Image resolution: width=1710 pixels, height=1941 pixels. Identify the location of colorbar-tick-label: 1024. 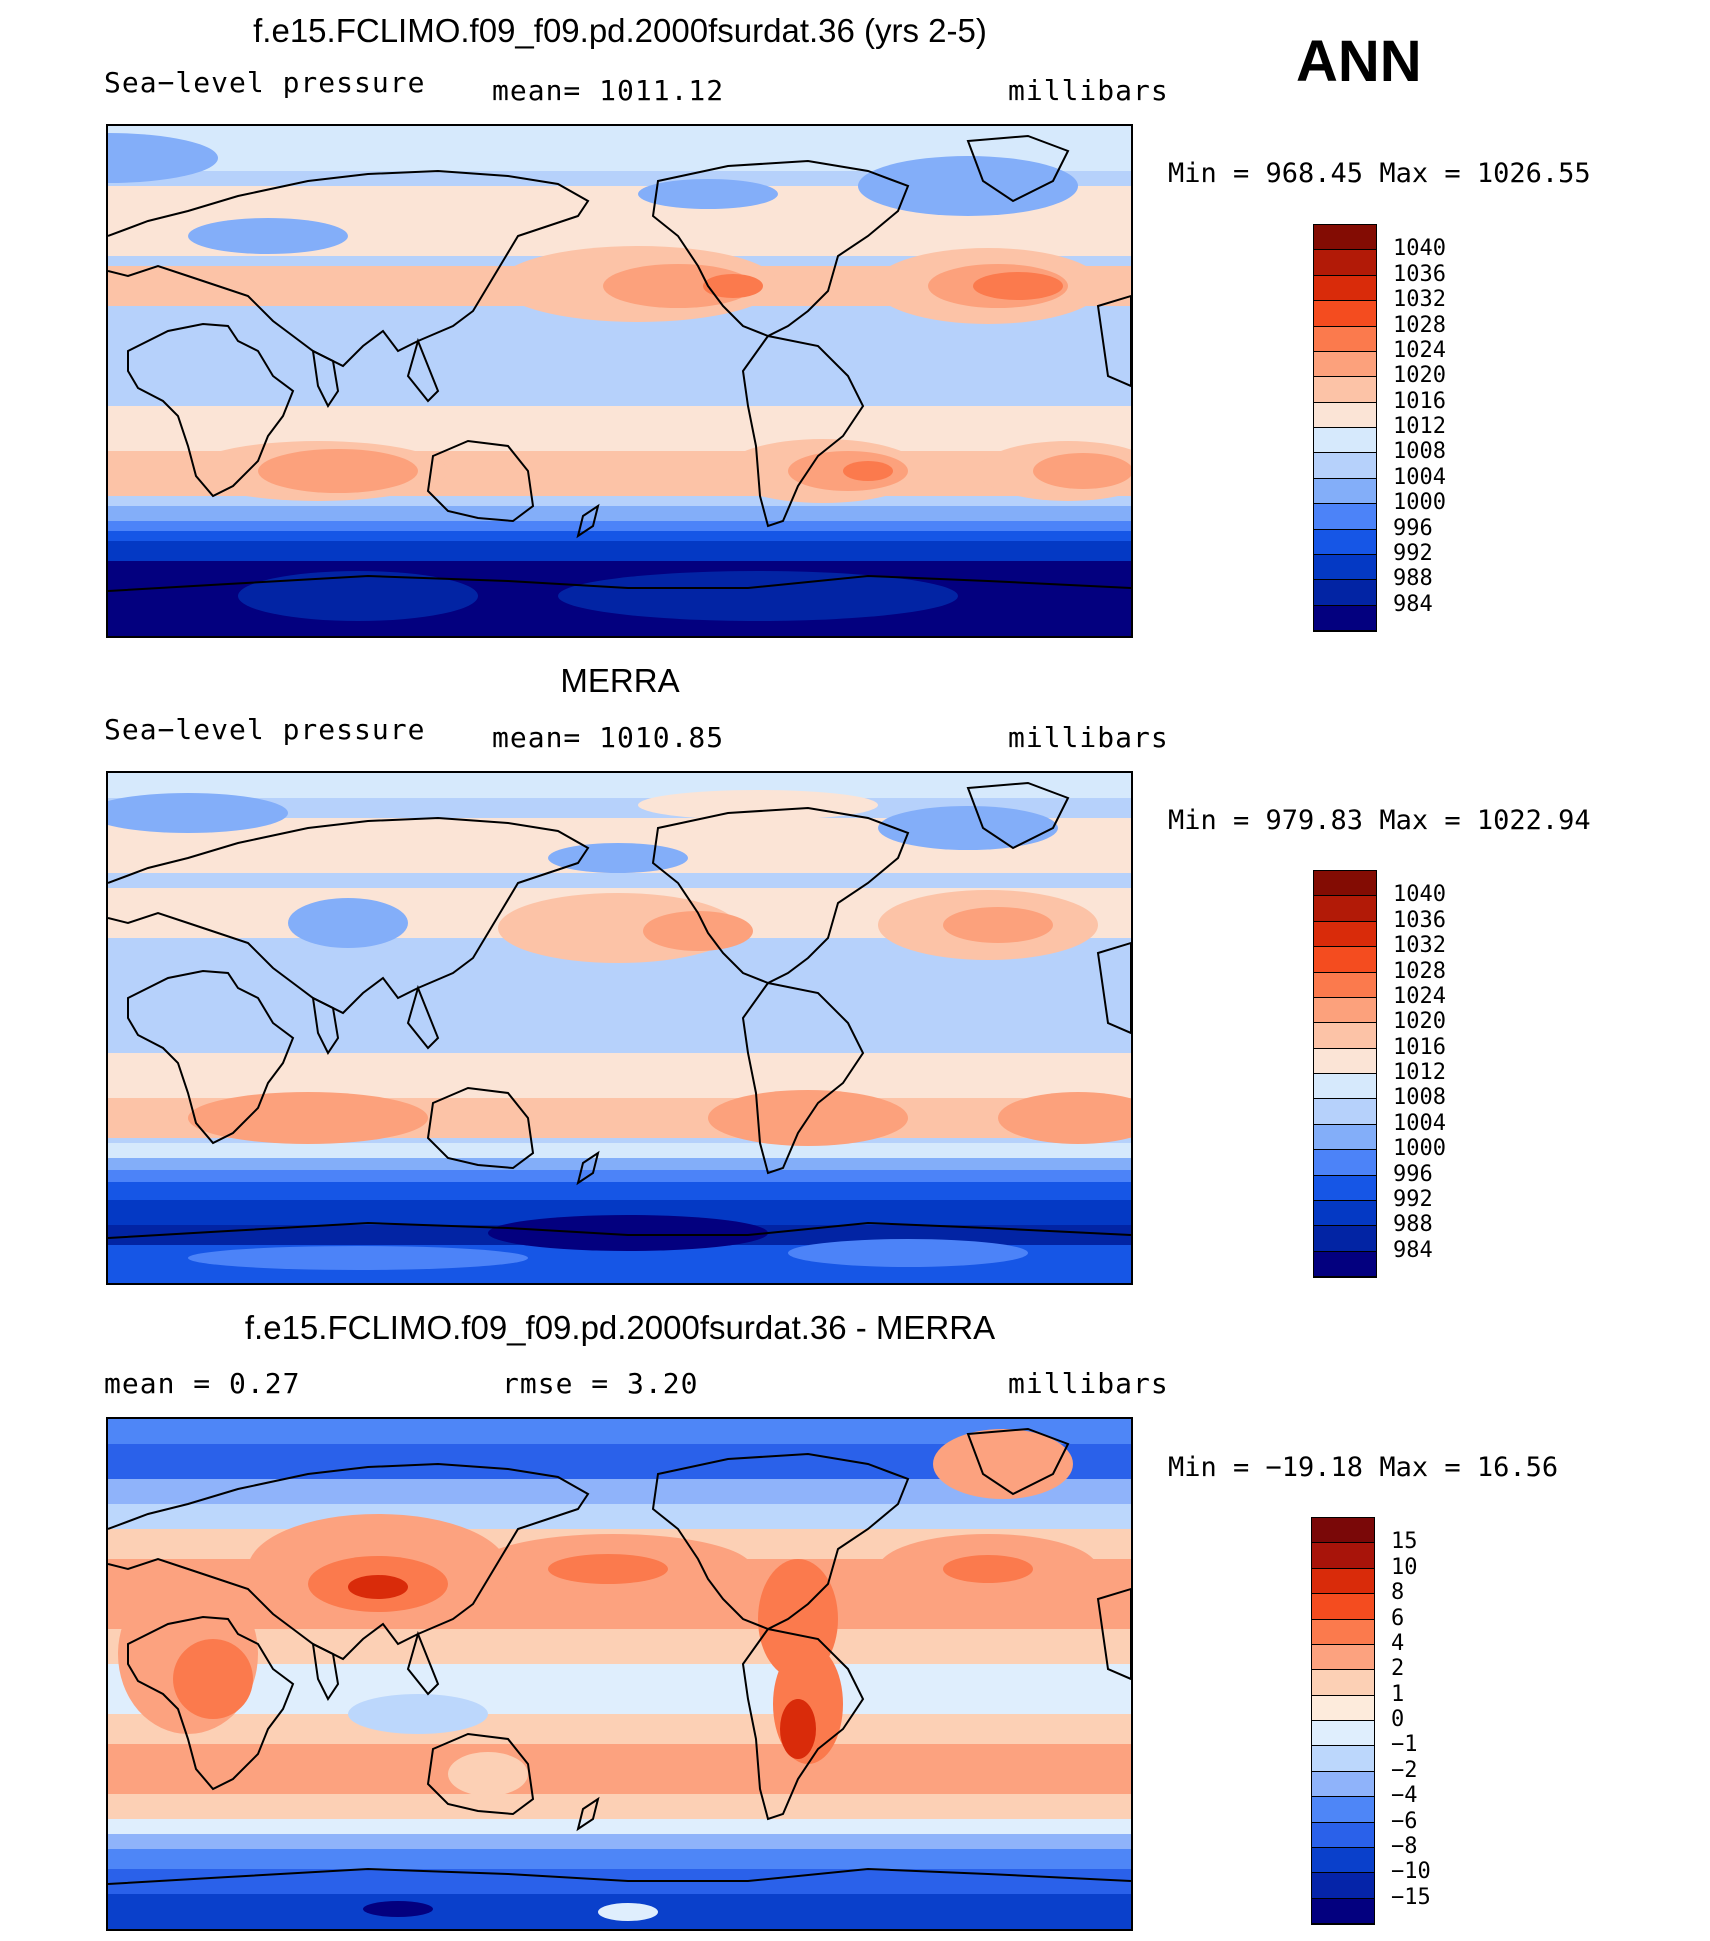
(1419, 350).